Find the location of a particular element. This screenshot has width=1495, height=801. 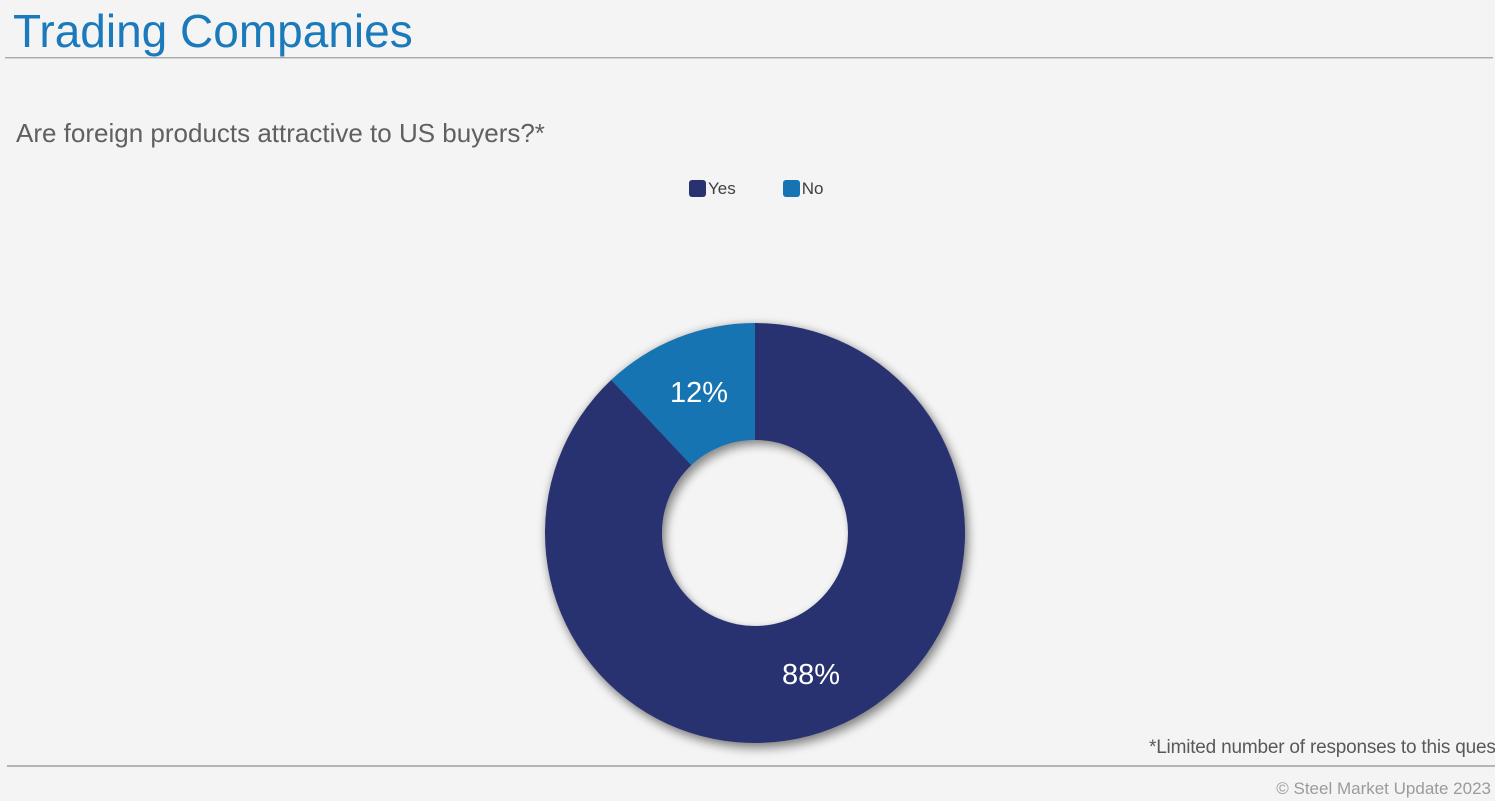

title-divider is located at coordinates (749, 58).